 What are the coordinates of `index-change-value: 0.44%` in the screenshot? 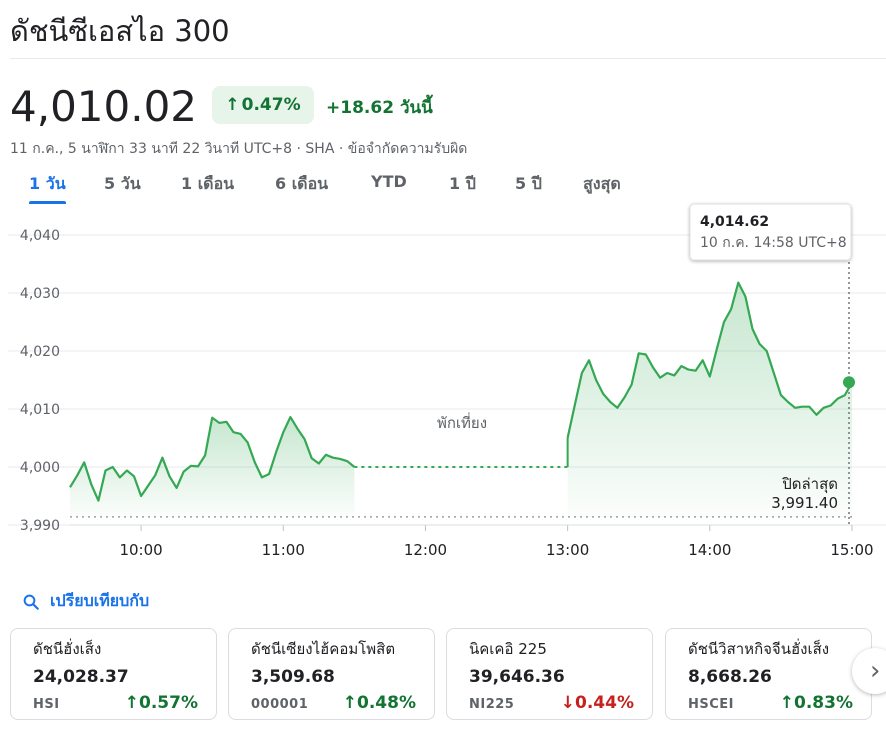 It's located at (604, 703).